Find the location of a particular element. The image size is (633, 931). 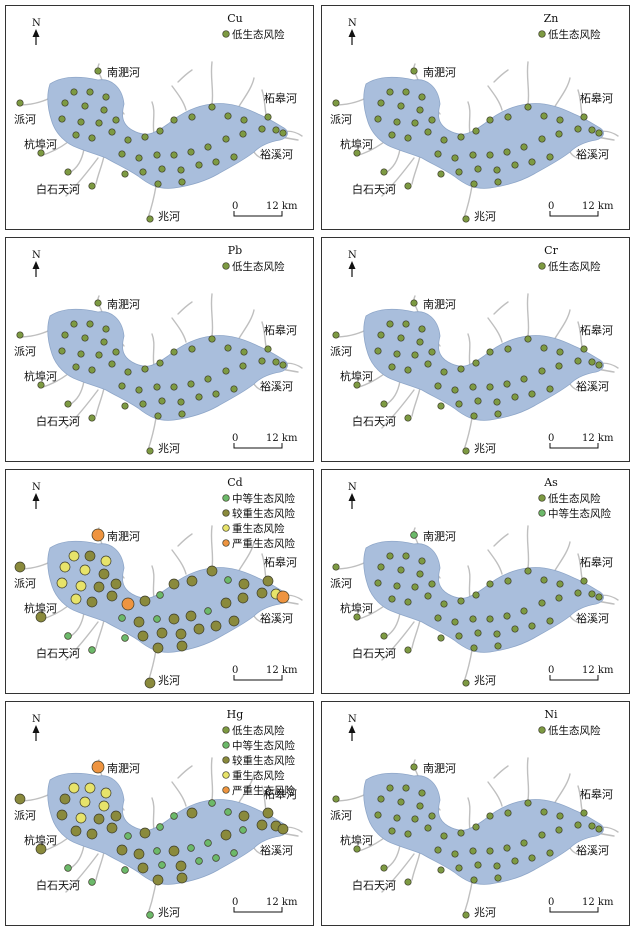

legend-label-considerable: 较重生态风险 is located at coordinates (263, 760).